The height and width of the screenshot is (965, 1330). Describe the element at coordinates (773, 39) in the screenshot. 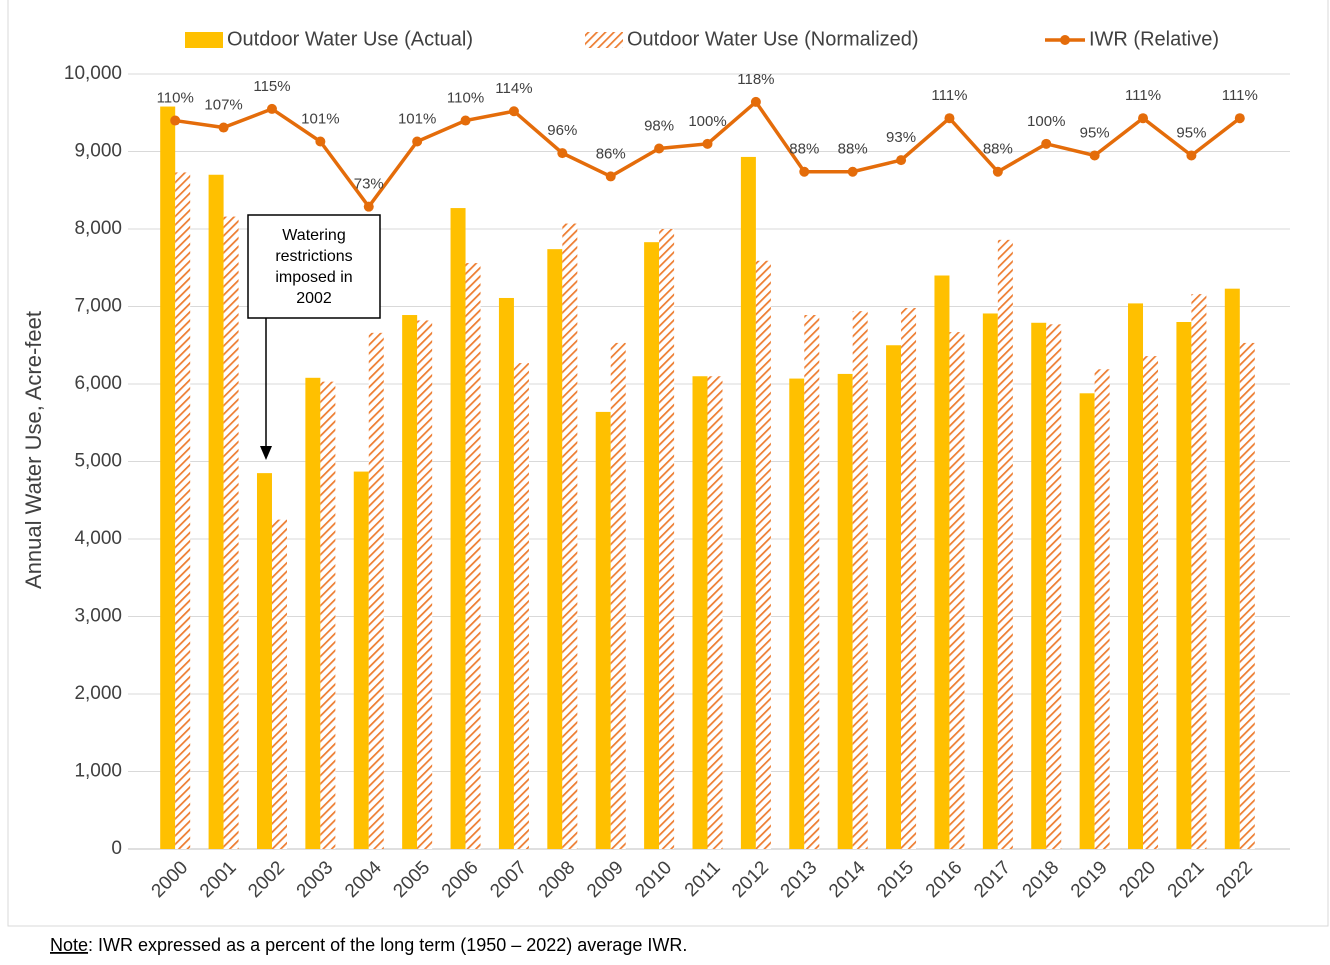

I see `legend-label: Outdoor Water Use (Normalized)` at that location.